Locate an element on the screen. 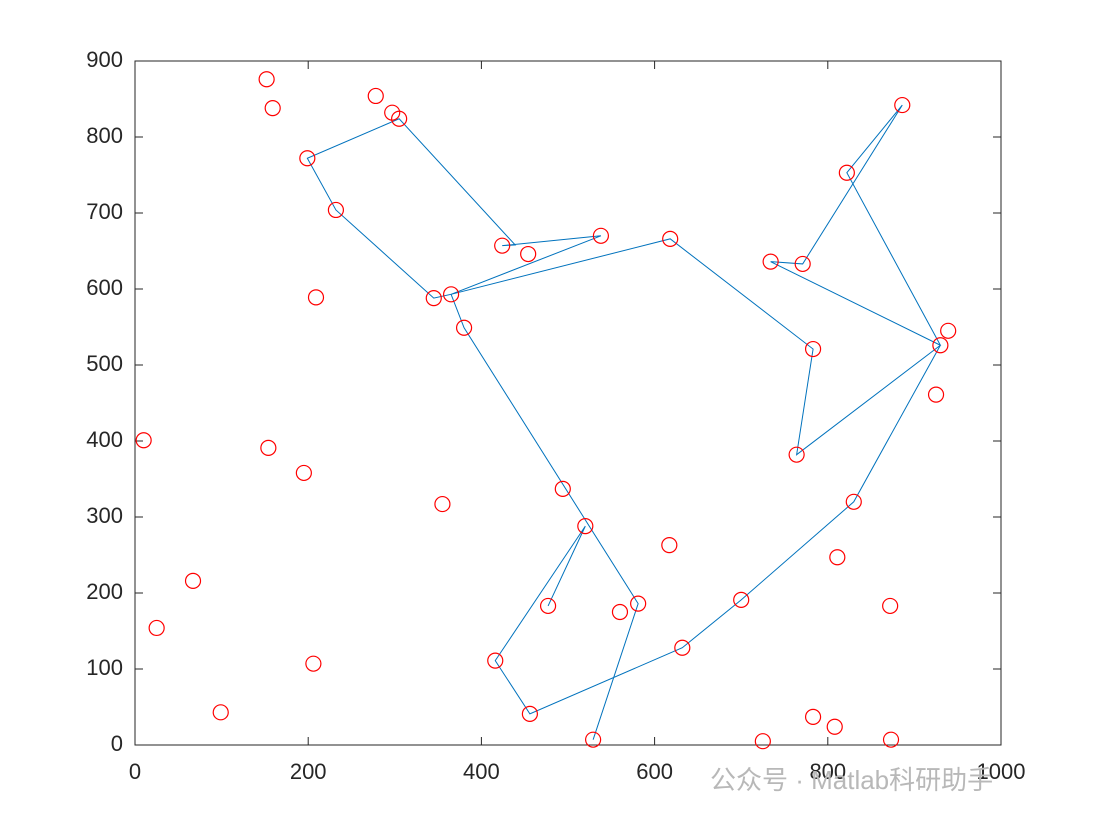 The height and width of the screenshot is (825, 1095). y-tick-label: 200 is located at coordinates (104, 591).